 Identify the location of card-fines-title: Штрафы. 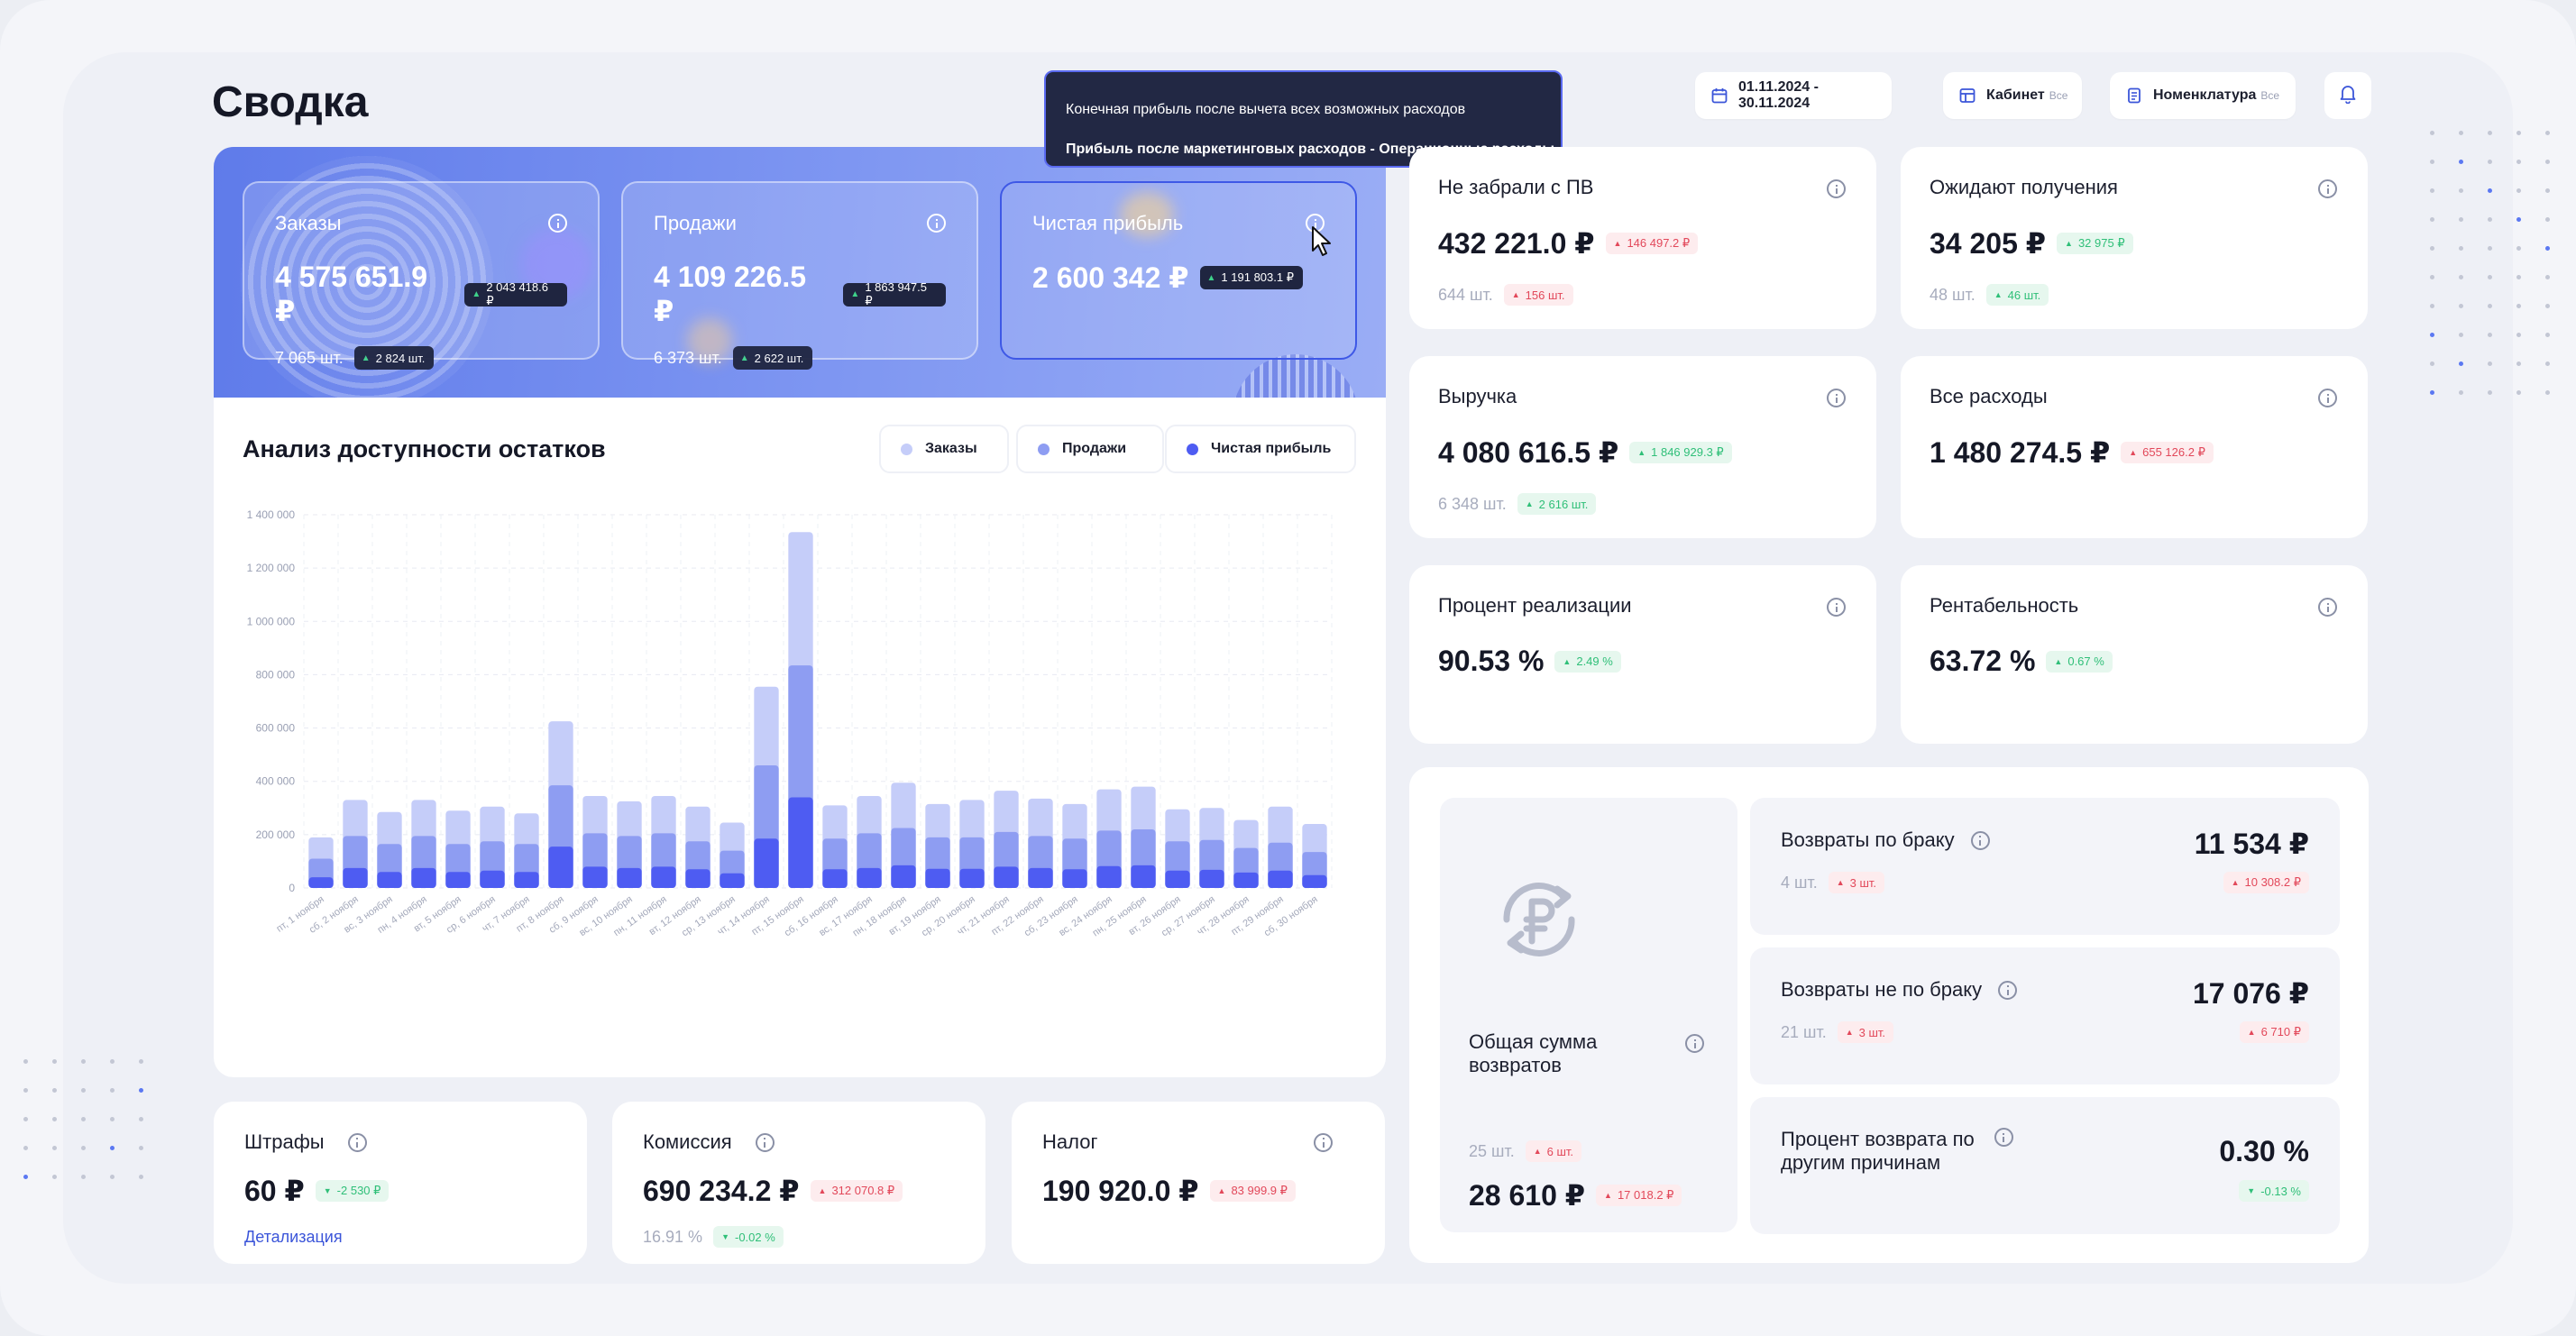
(284, 1141).